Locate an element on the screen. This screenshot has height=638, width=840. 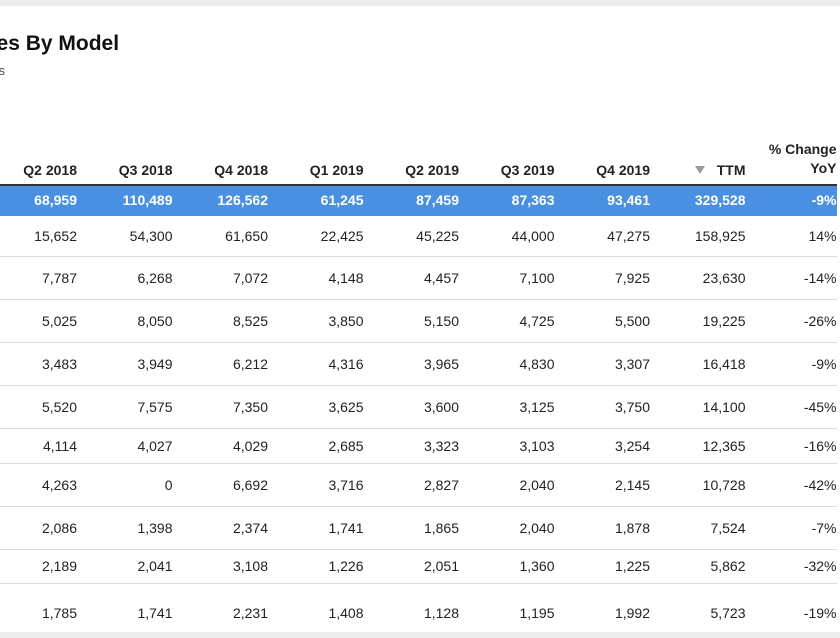
table-cell: 3,125 is located at coordinates (512, 407).